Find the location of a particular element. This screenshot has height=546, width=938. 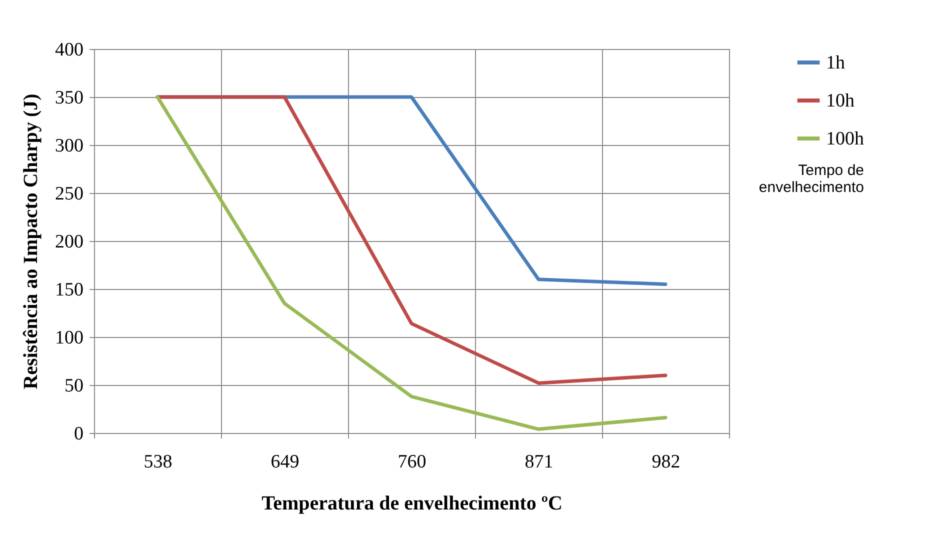

y-tick-label: 400 is located at coordinates (69, 50).